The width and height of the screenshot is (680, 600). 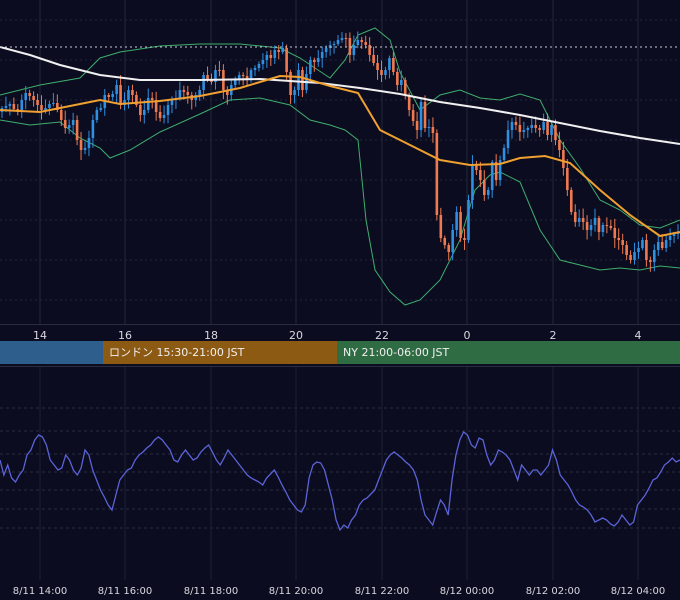 What do you see at coordinates (296, 335) in the screenshot?
I see `hour-tick-label: 20` at bounding box center [296, 335].